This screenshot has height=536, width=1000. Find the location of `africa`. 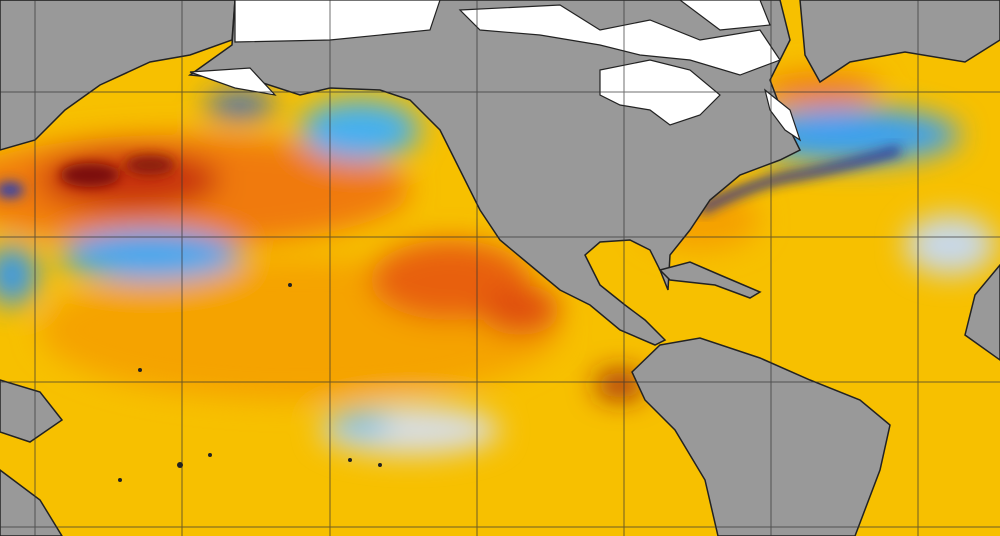

africa is located at coordinates (982, 312).